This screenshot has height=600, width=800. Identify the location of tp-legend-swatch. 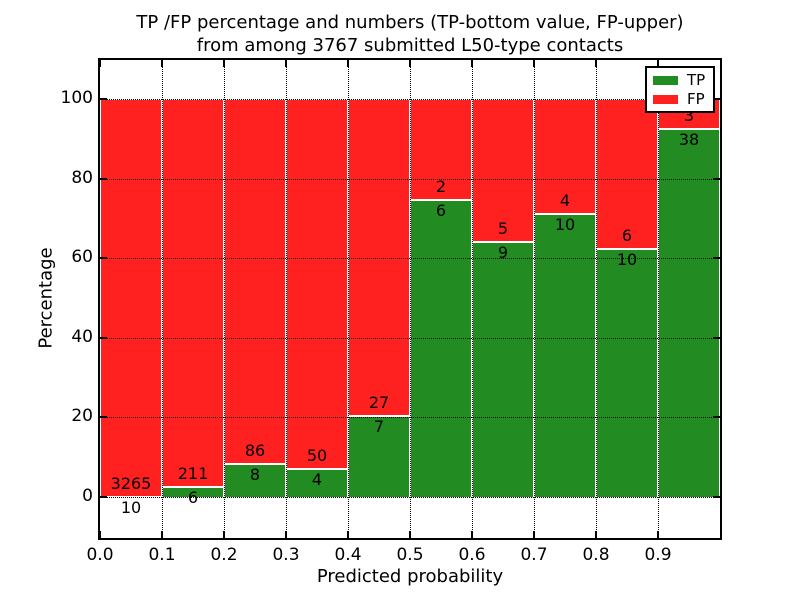
(665, 80).